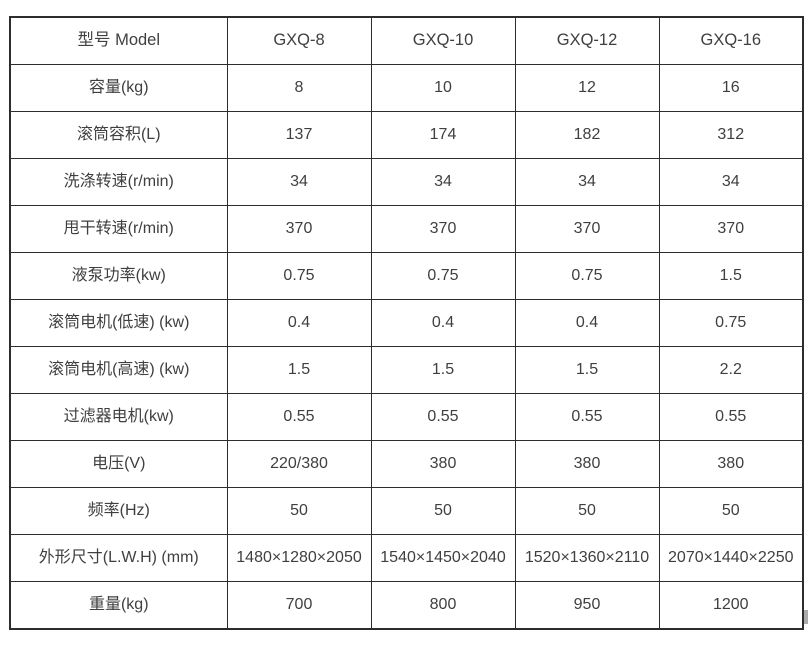  Describe the element at coordinates (118, 464) in the screenshot. I see `row-label: 电压(V)` at that location.